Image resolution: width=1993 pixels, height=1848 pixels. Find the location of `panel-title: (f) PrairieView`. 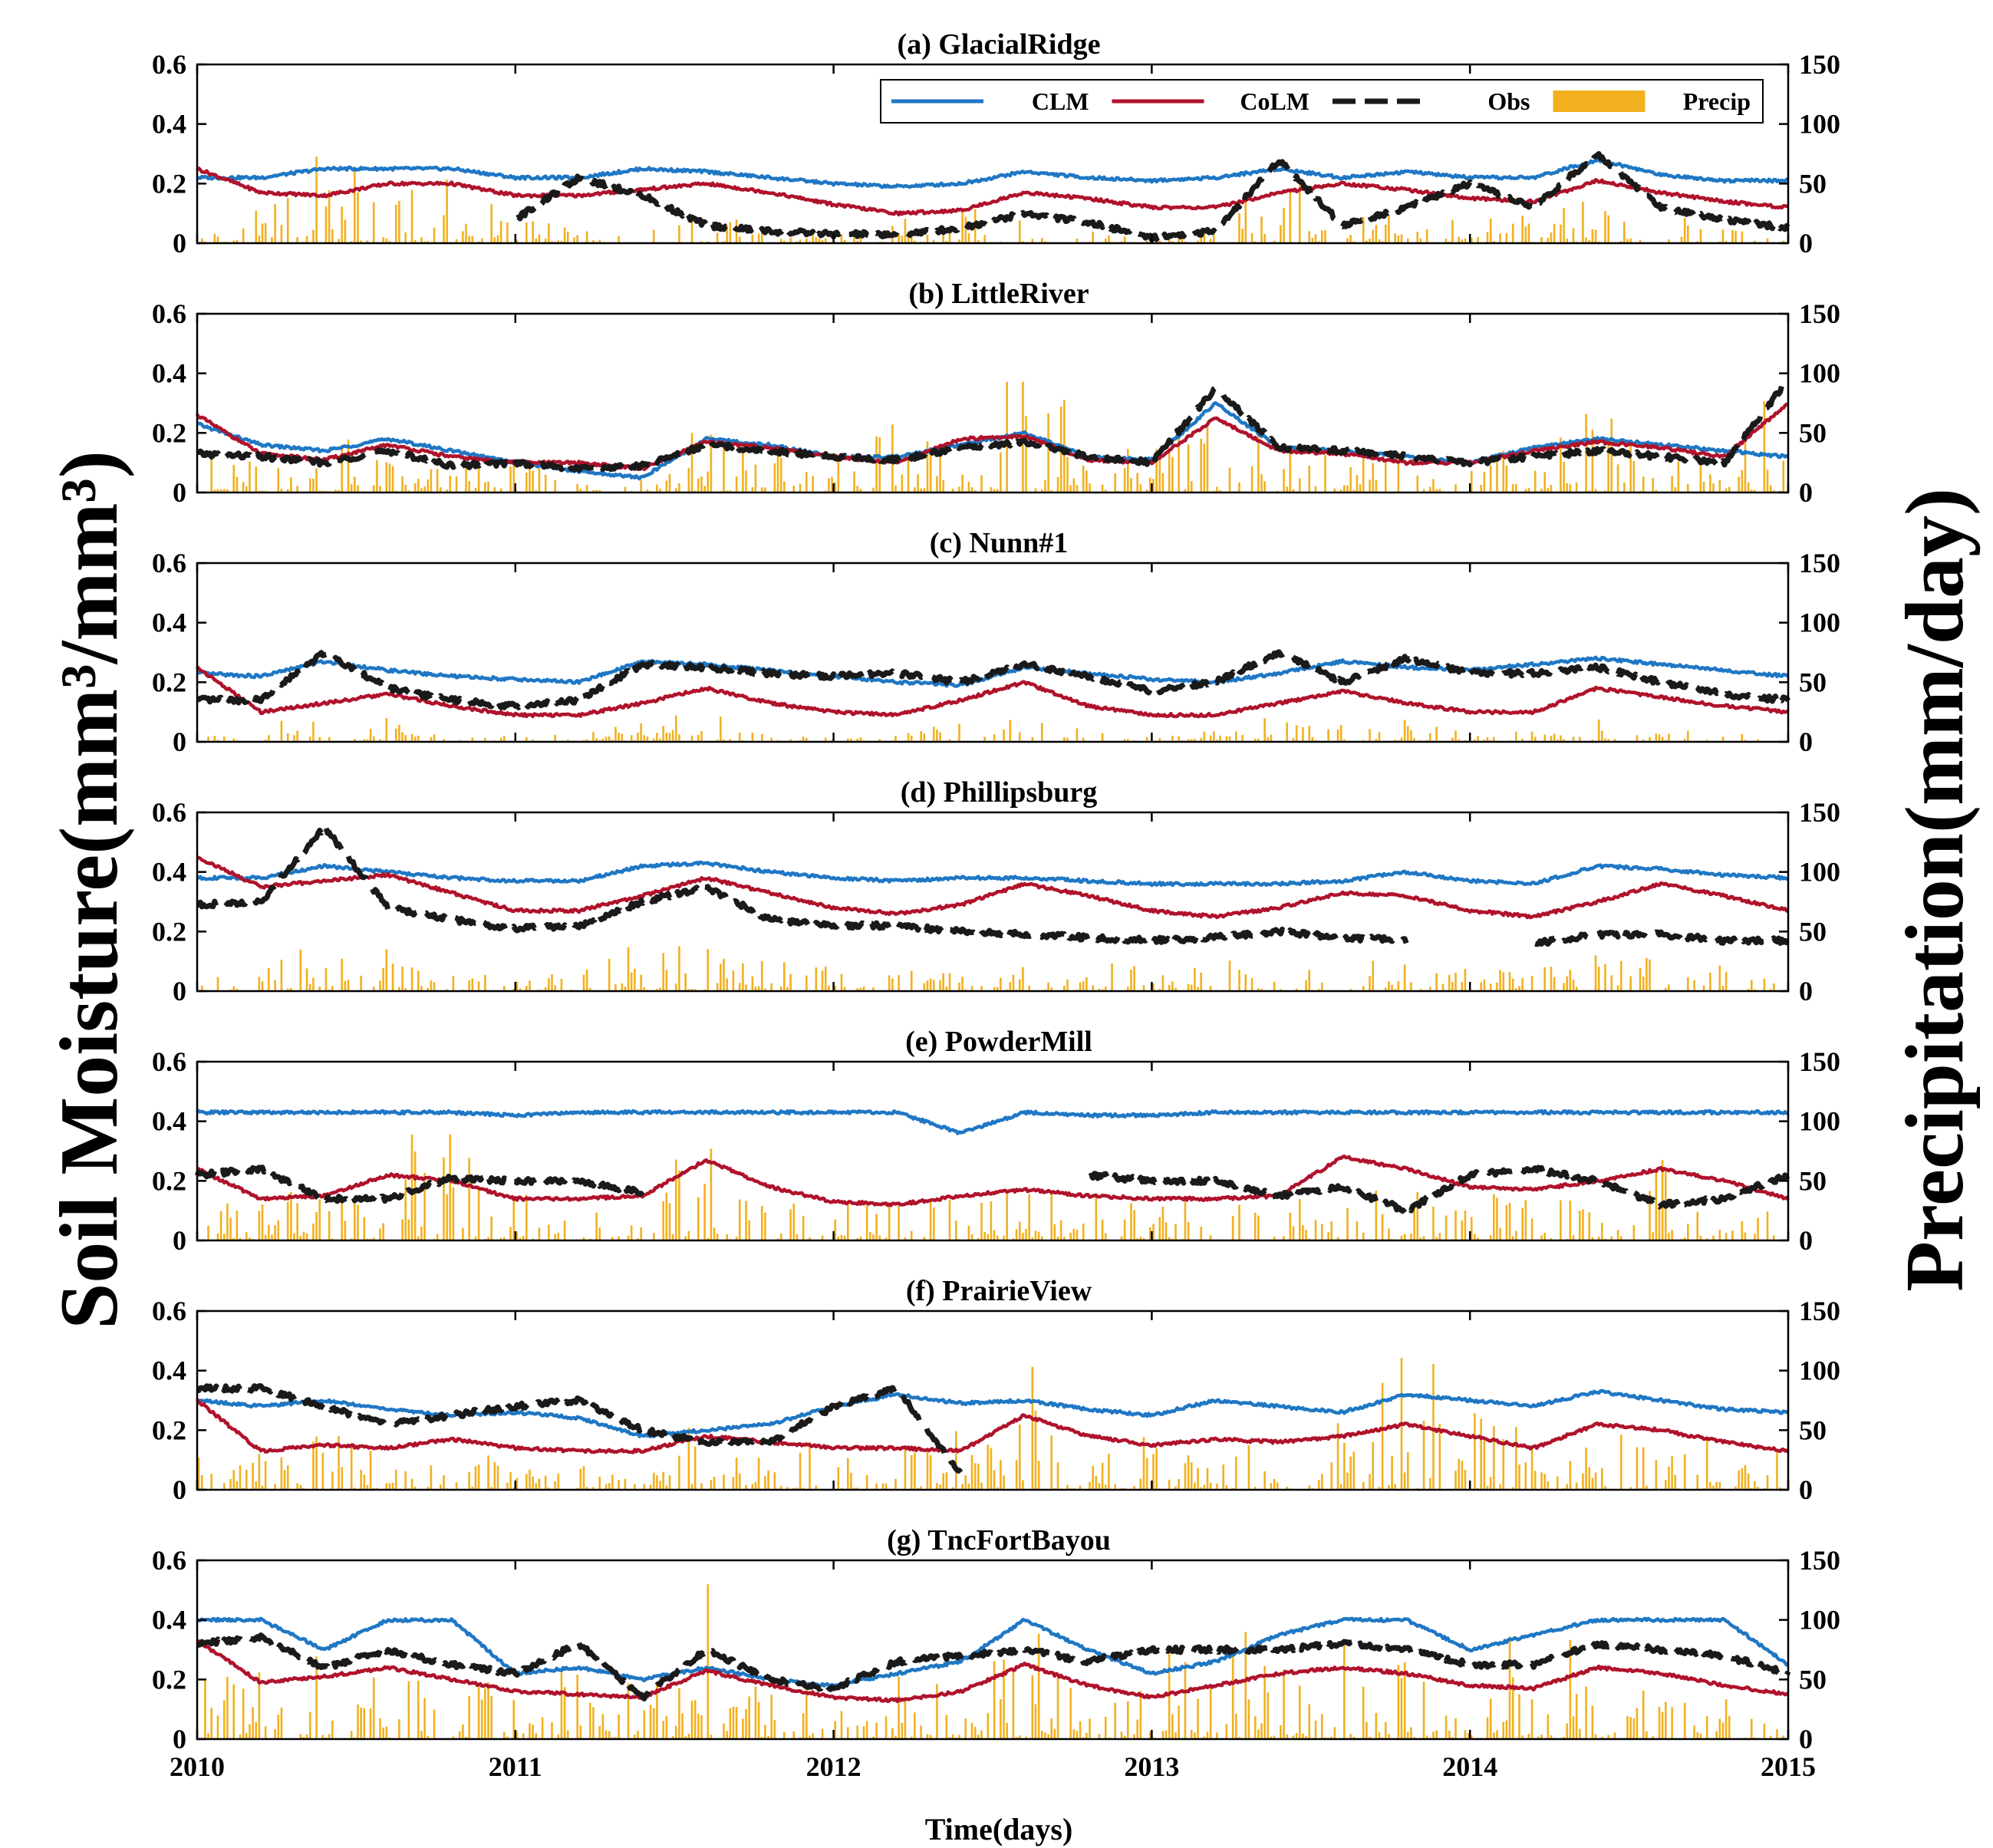

panel-title: (f) PrairieView is located at coordinates (999, 1291).